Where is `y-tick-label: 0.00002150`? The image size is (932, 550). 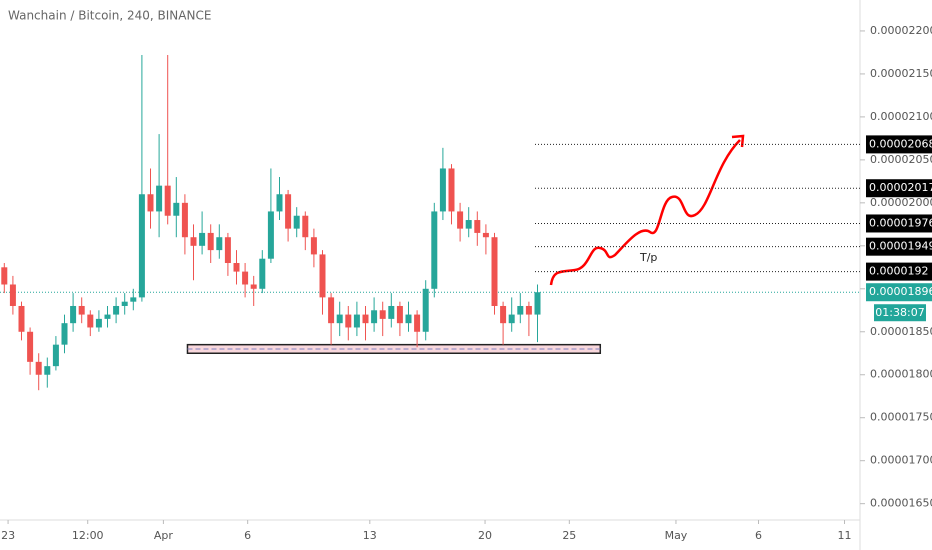
y-tick-label: 0.00002150 is located at coordinates (901, 73).